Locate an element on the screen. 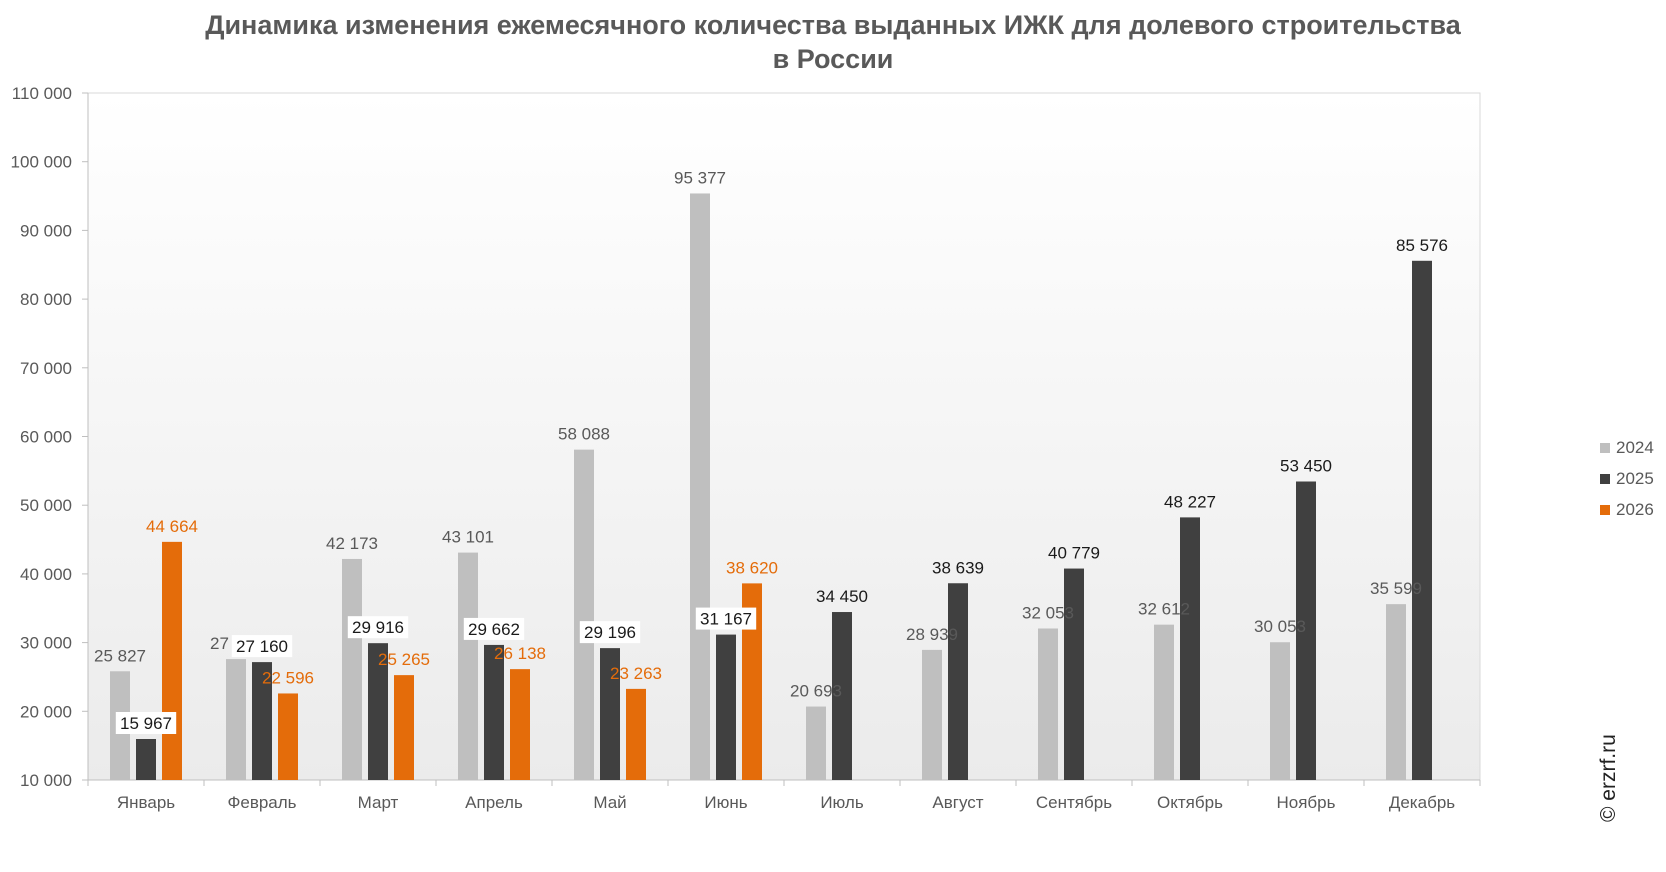 This screenshot has height=872, width=1666. data-label-2025-2: 29 916 is located at coordinates (378, 627).